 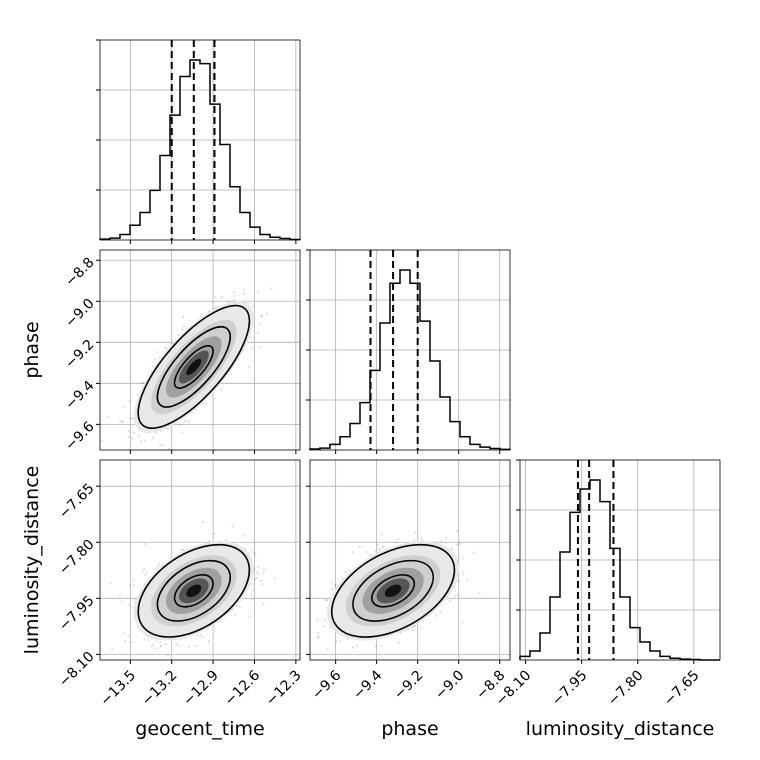 What do you see at coordinates (79, 272) in the screenshot?
I see `y-tick-label: −8.8` at bounding box center [79, 272].